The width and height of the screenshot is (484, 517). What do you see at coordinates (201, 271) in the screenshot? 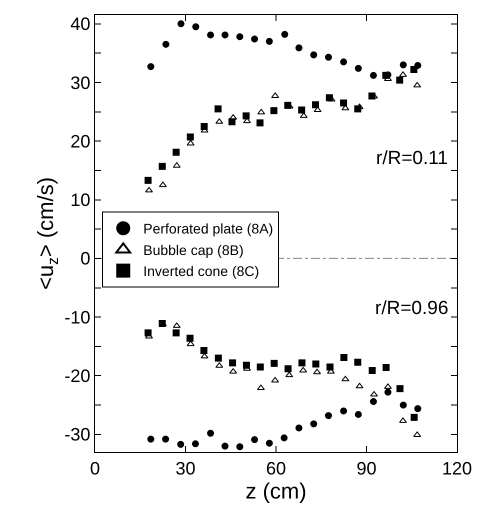
I see `legend-label: Inverted cone (8C)` at bounding box center [201, 271].